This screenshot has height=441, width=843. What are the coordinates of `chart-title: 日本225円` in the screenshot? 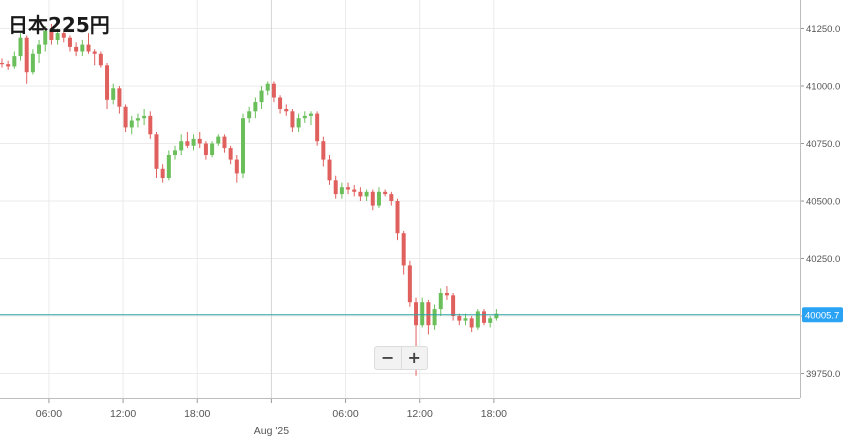 It's located at (59, 25).